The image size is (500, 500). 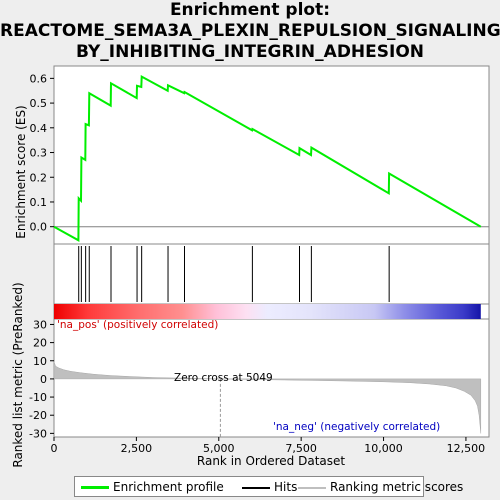 I want to click on metric-area, so click(x=267, y=399).